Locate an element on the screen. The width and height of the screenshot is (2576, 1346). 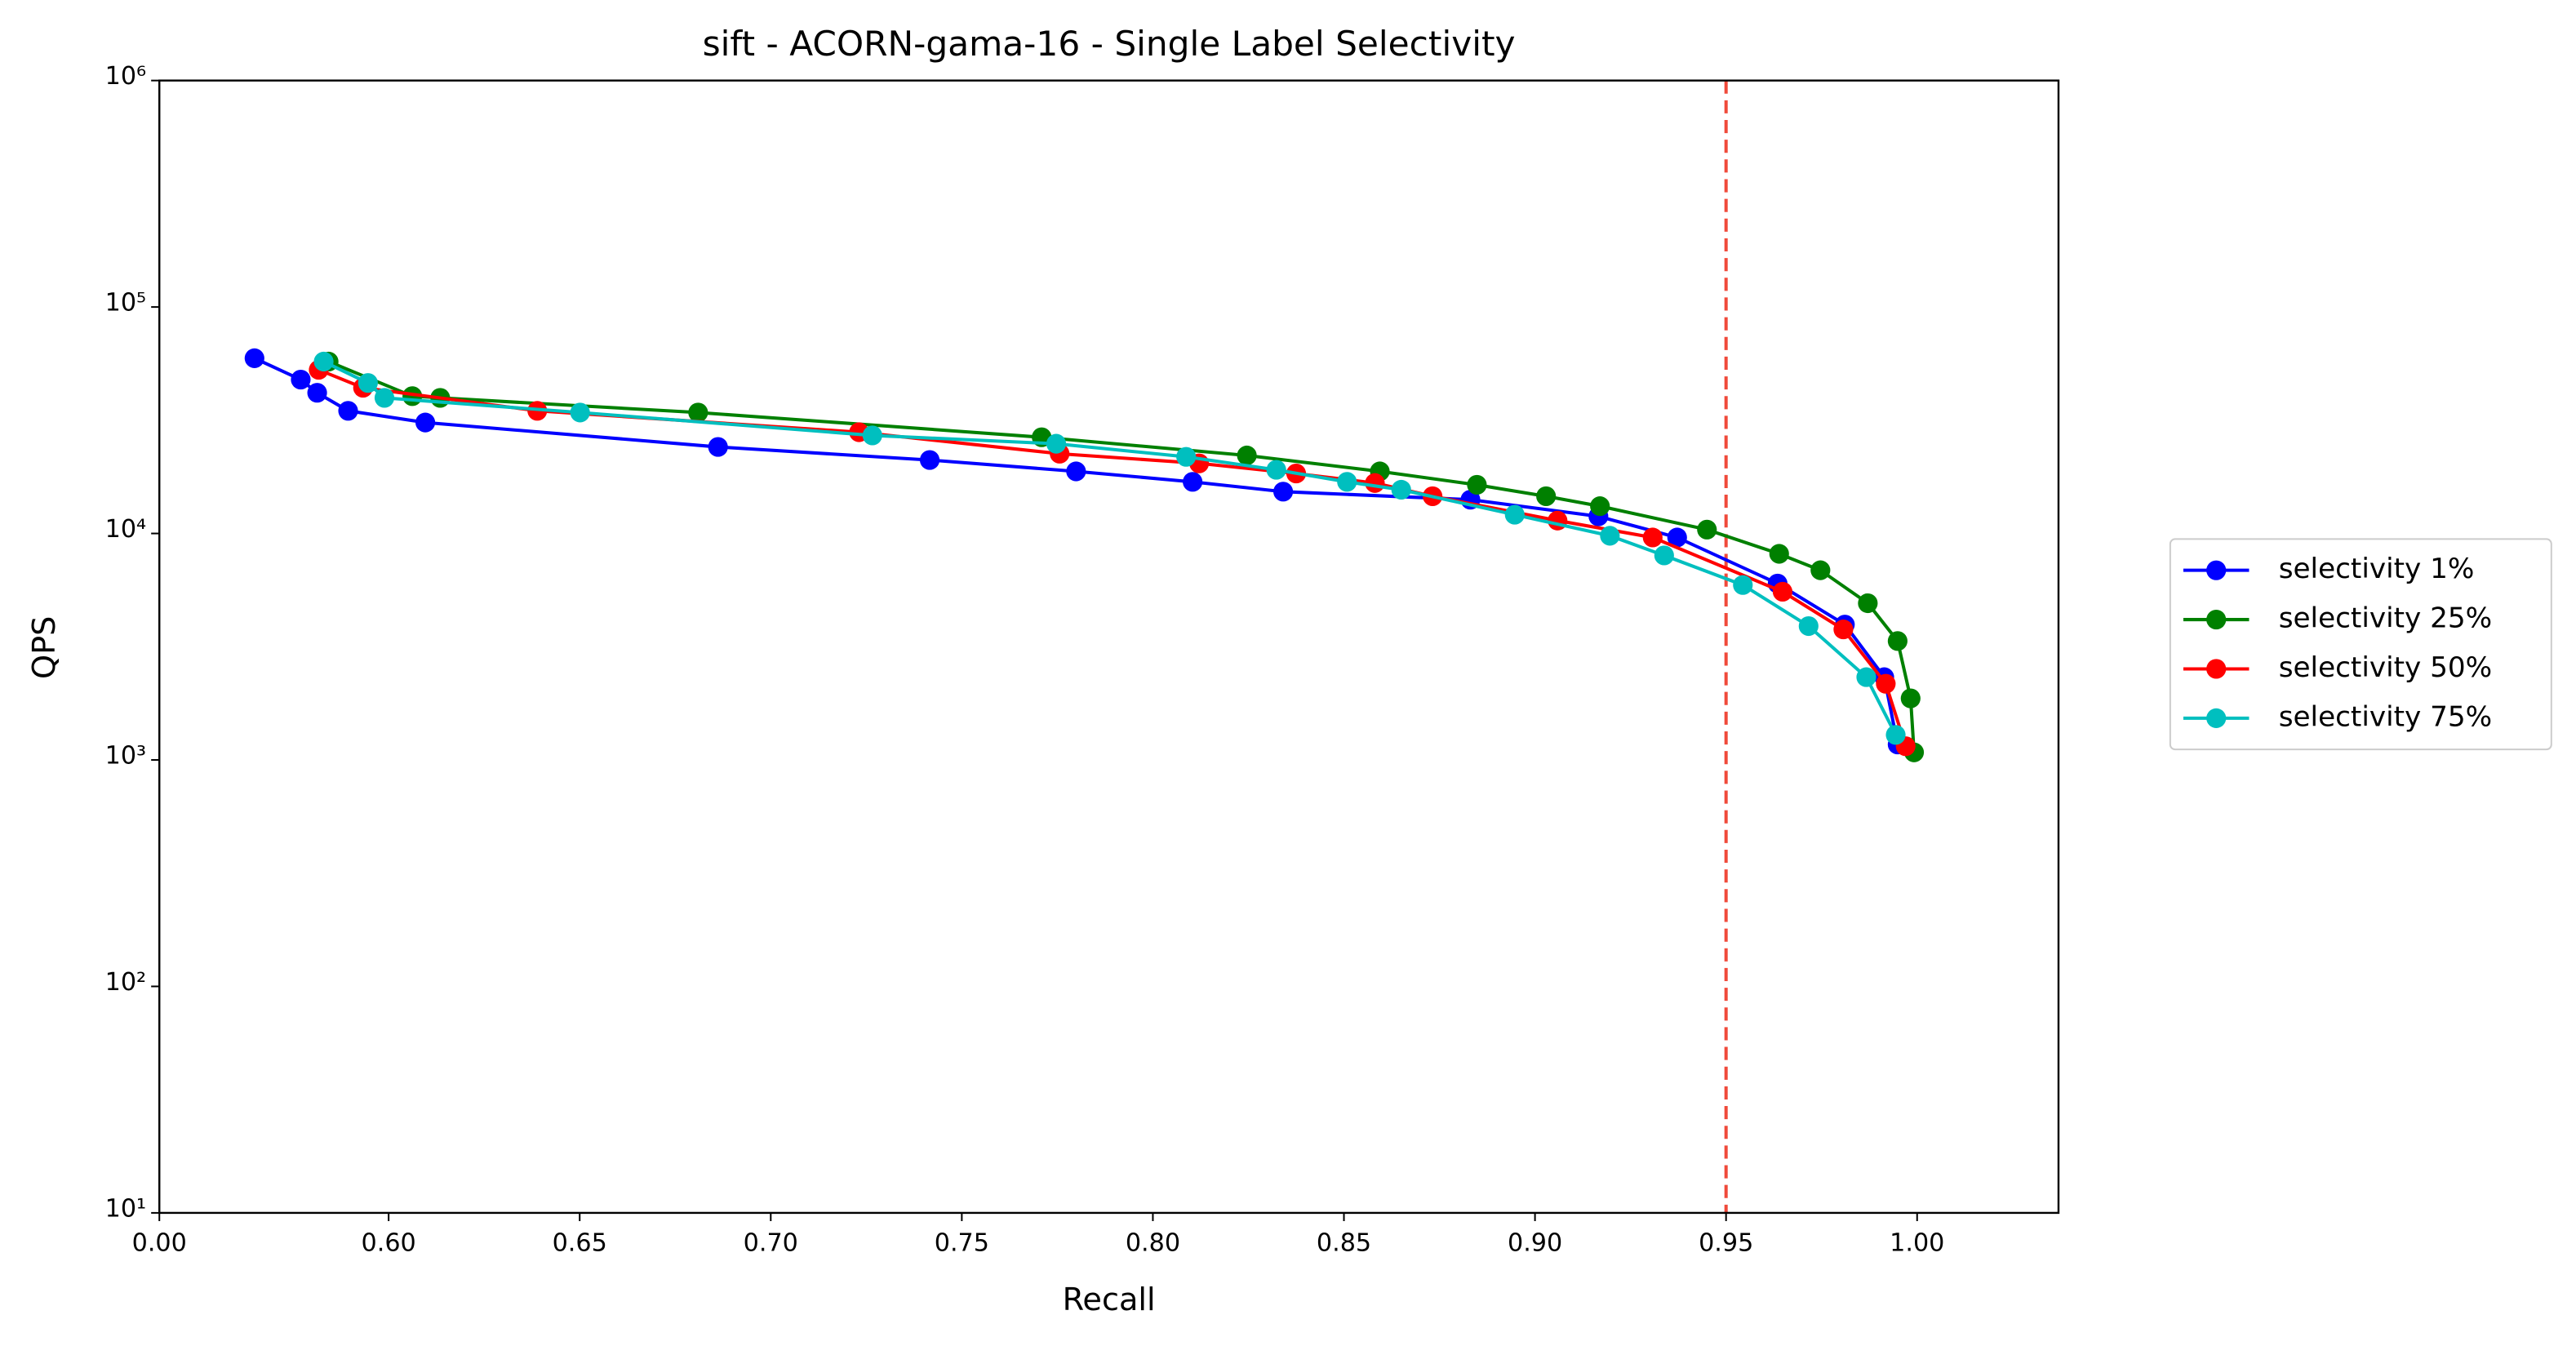
y-axis-label: QPS is located at coordinates (45, 647).